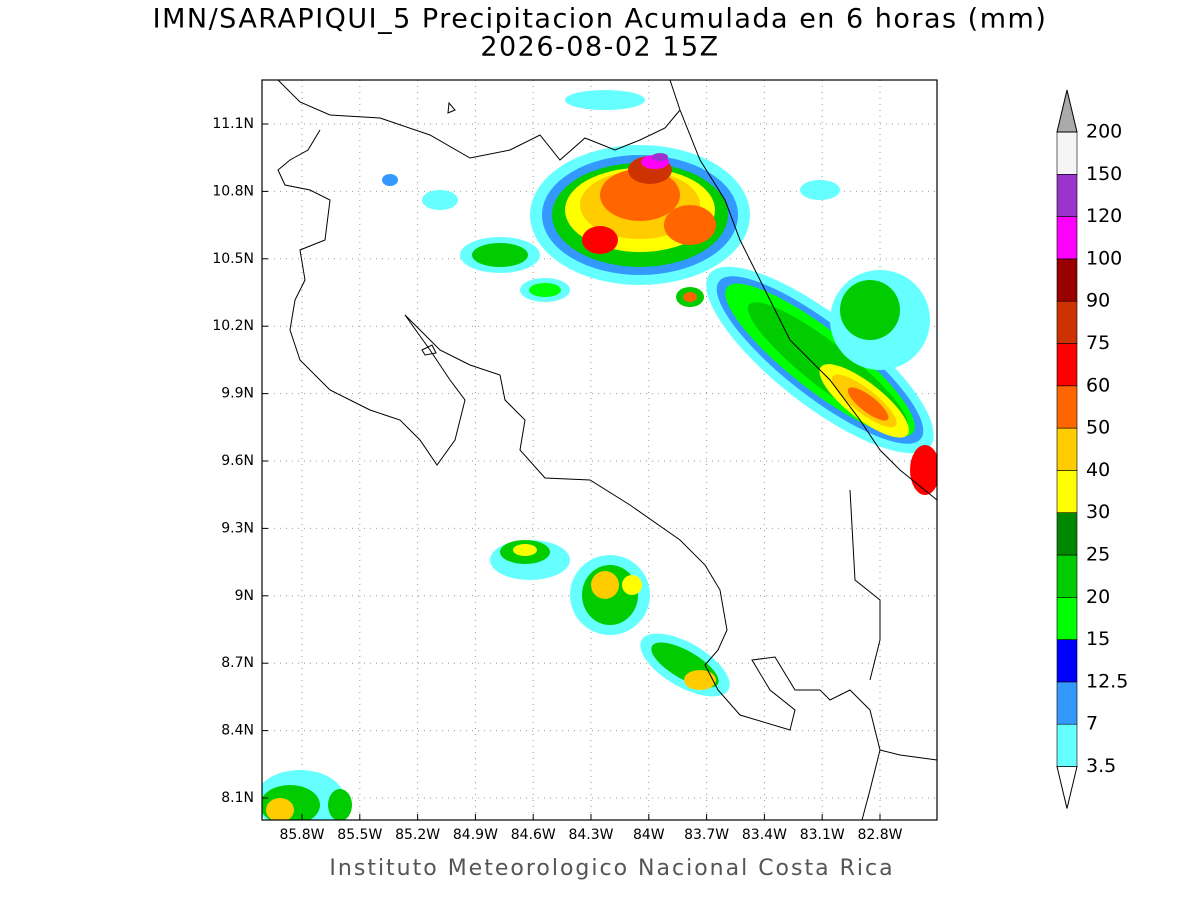  Describe the element at coordinates (1098, 301) in the screenshot. I see `colorbar-label: 90` at that location.